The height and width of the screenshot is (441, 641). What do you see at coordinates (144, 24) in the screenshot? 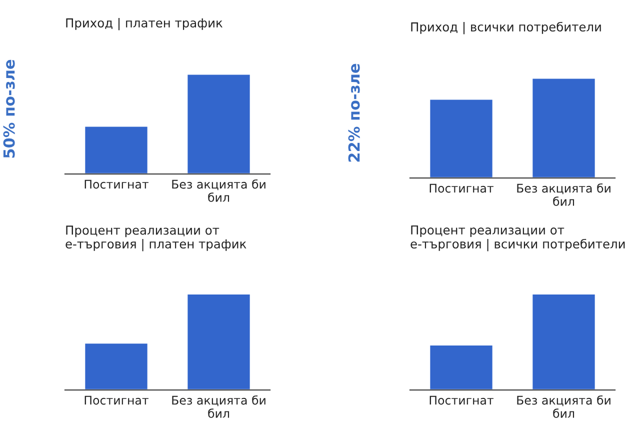
I see `chart-title: Приход | платен трафик` at bounding box center [144, 24].